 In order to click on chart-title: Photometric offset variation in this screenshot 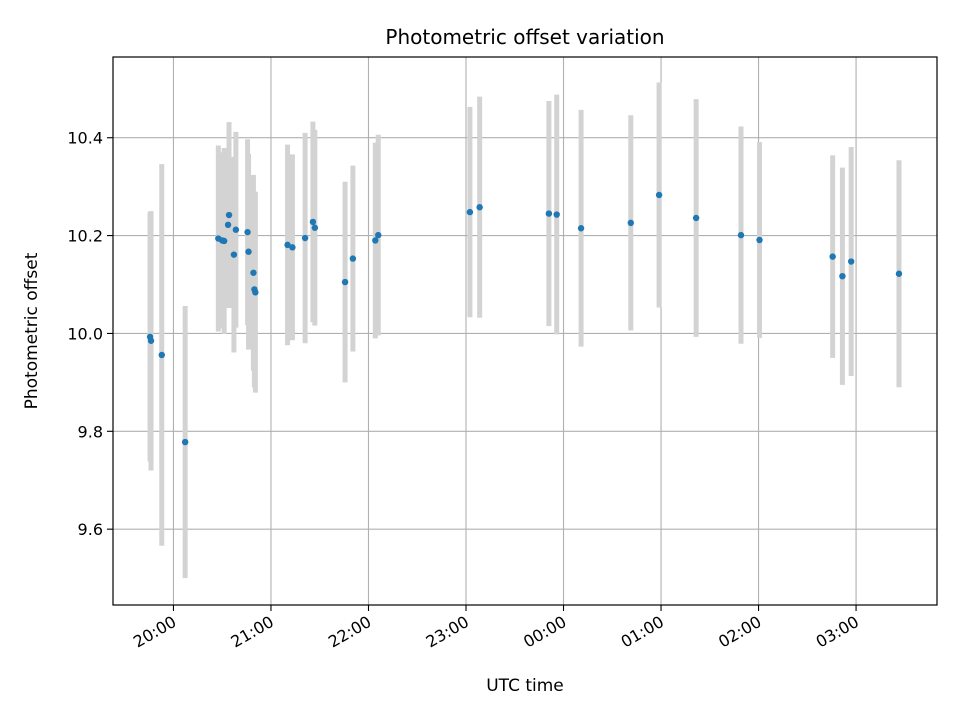, I will do `click(524, 37)`.